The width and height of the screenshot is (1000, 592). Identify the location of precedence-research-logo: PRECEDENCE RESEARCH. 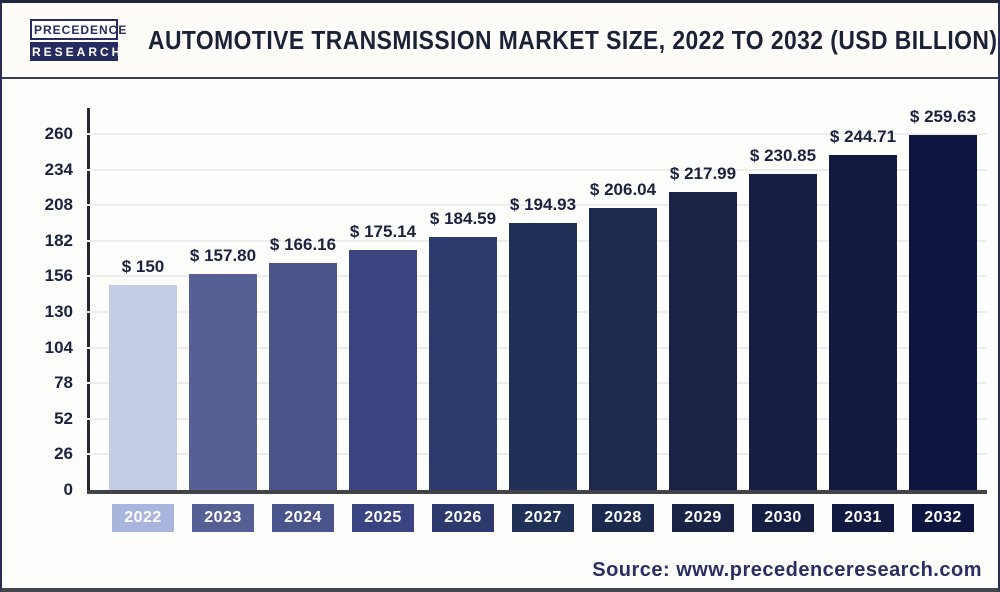
(78, 40).